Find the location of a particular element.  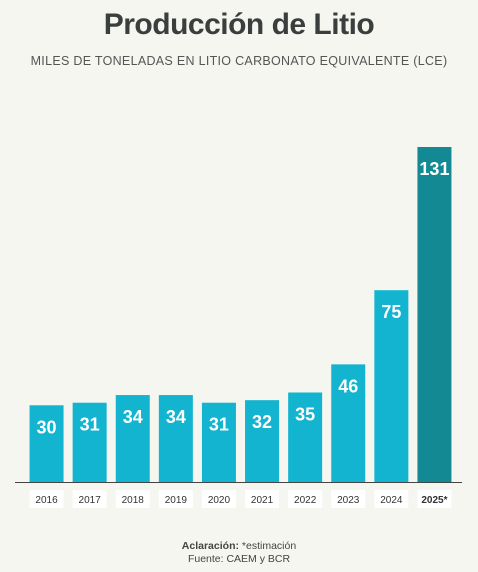

tick-label-2017: 2017 is located at coordinates (90, 500).